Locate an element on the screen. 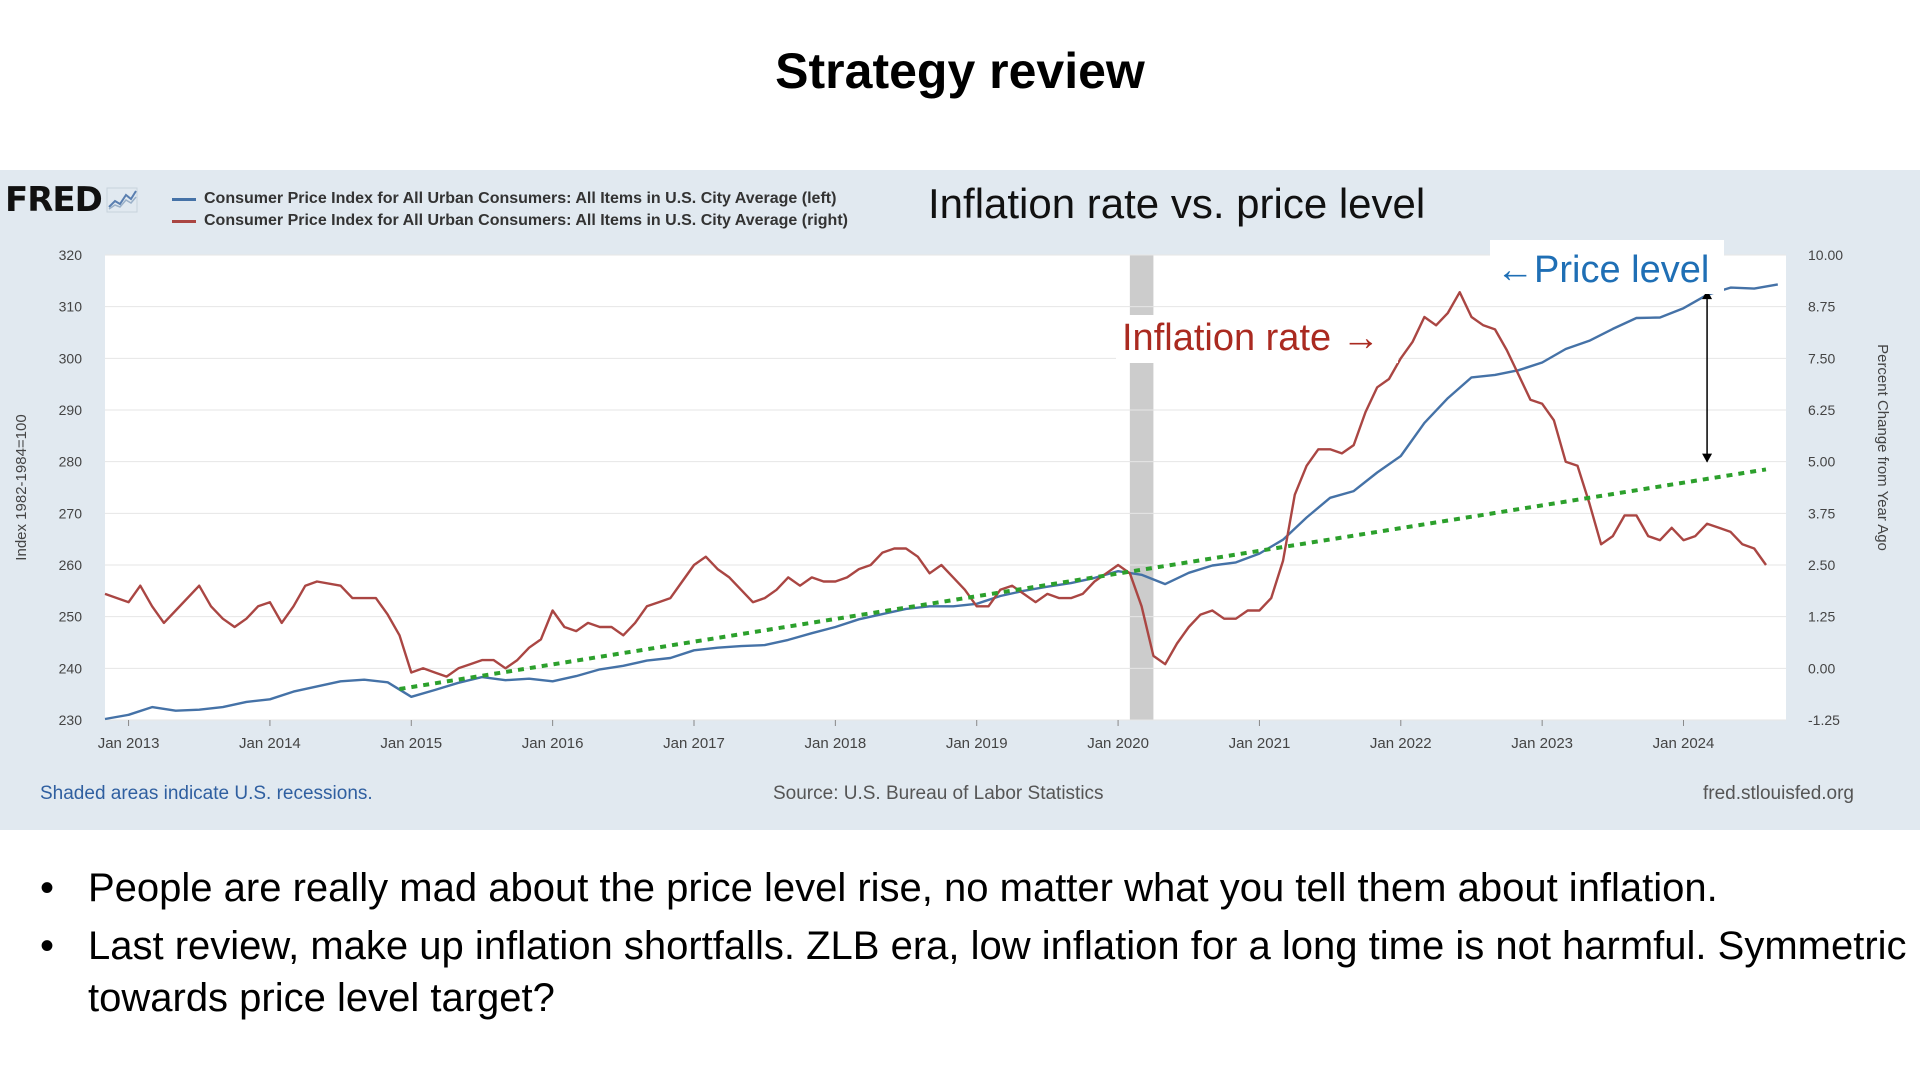 Image resolution: width=1920 pixels, height=1080 pixels. y-tick-label-right: 10.00 is located at coordinates (1825, 255).